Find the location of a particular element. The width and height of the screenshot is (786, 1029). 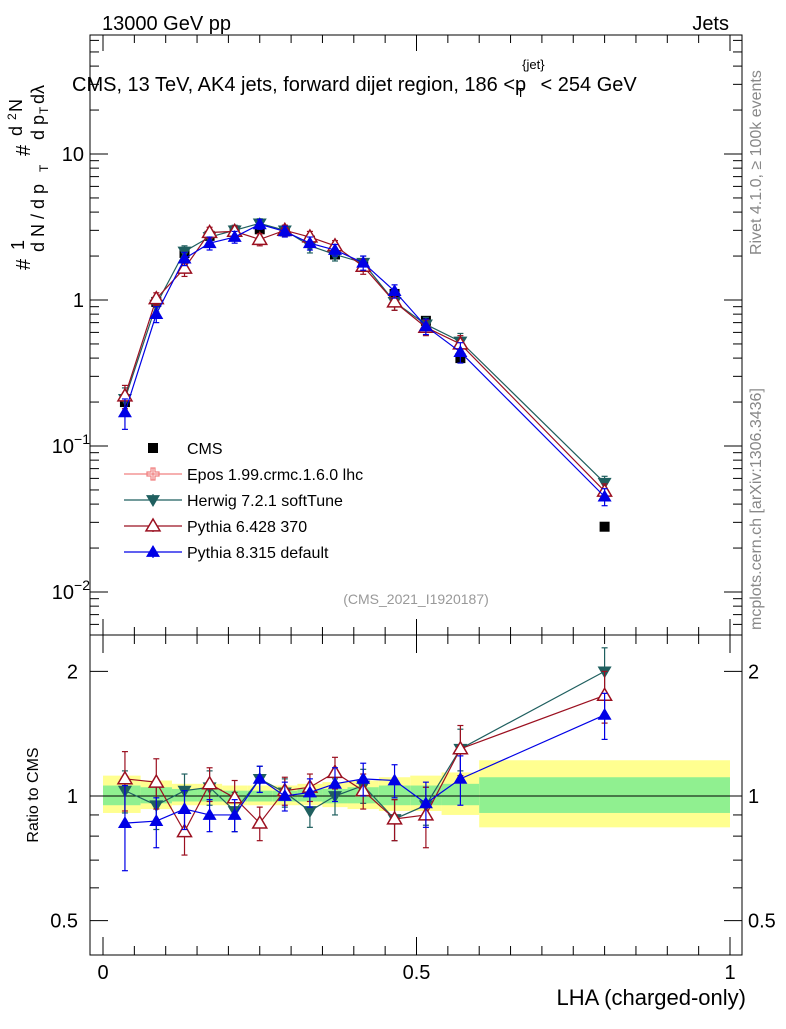

ratio-series-group is located at coordinates (364, 759).